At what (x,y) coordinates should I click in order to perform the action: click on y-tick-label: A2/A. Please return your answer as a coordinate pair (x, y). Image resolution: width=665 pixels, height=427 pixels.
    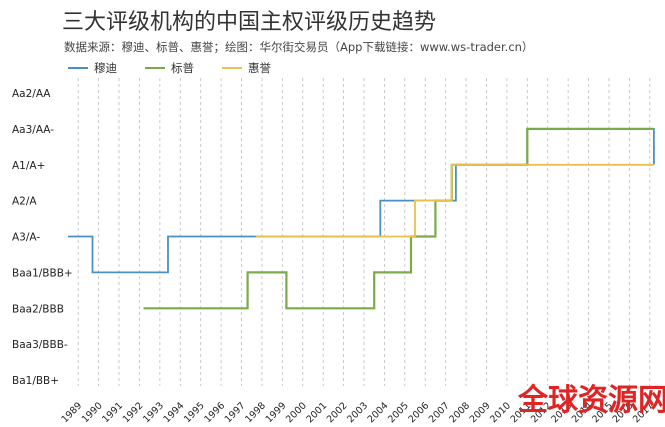
    Looking at the image, I should click on (24, 202).